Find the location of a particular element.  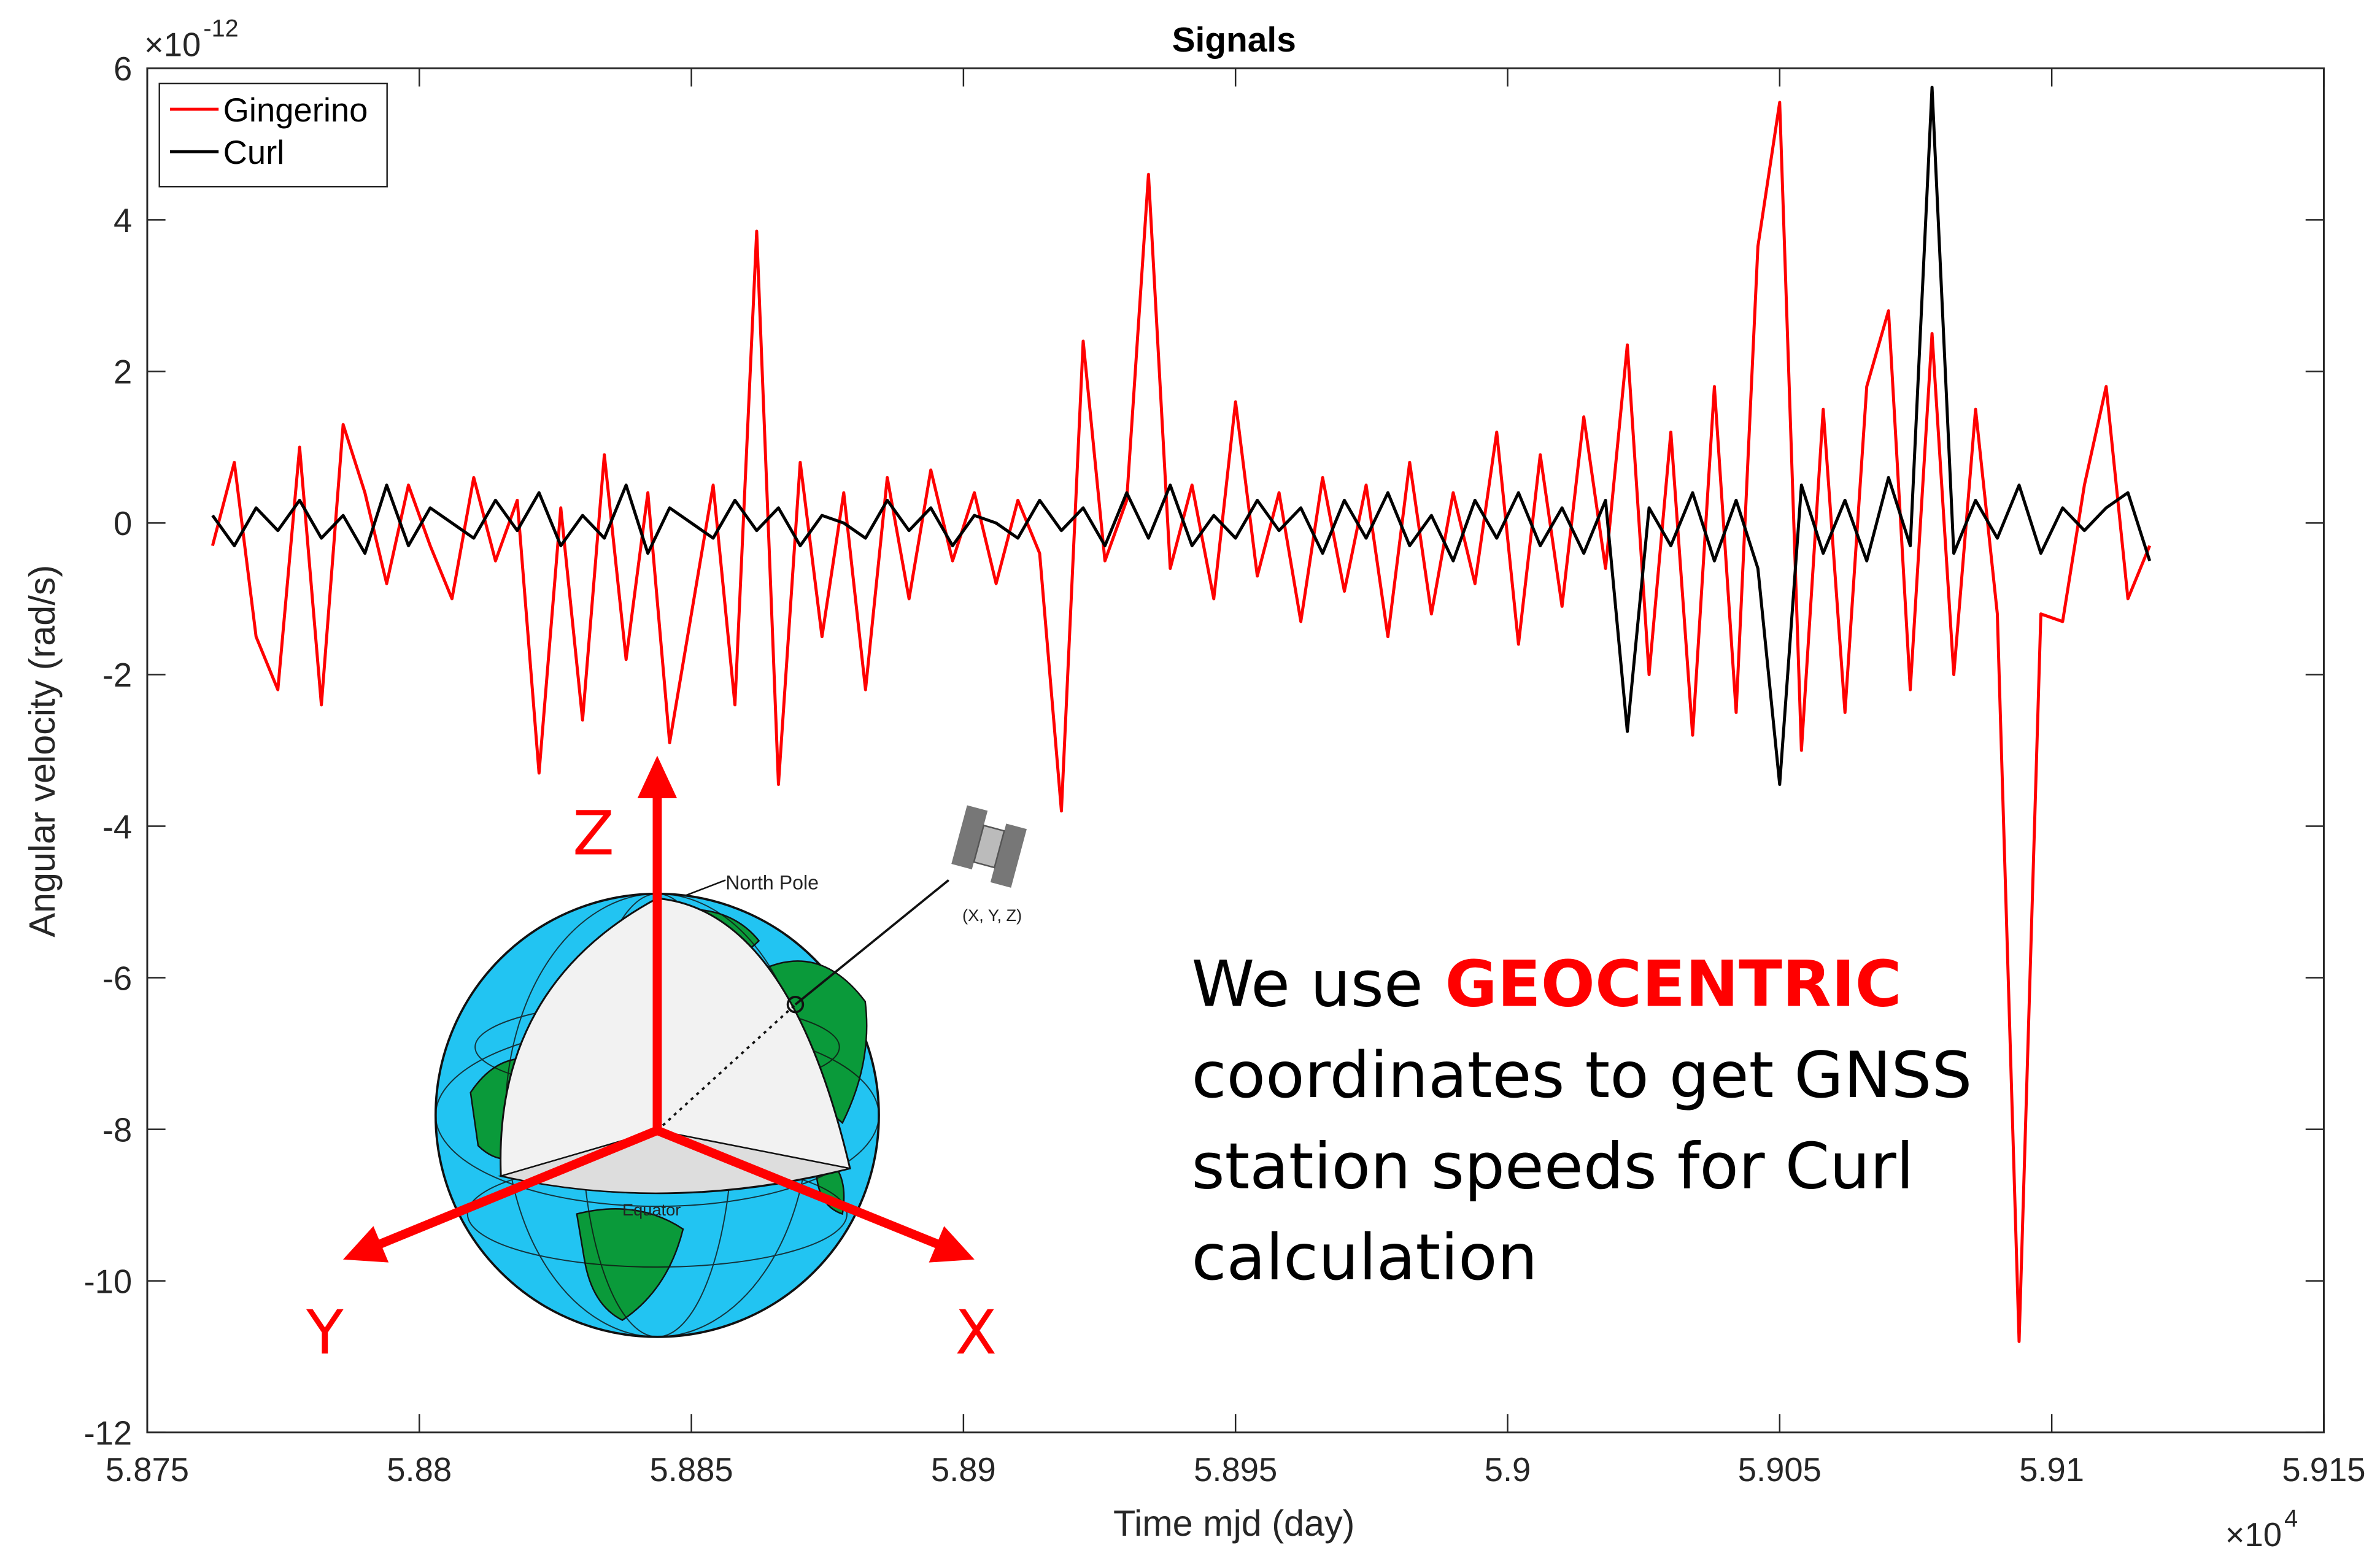

y-tick-label: 0 is located at coordinates (123, 523).